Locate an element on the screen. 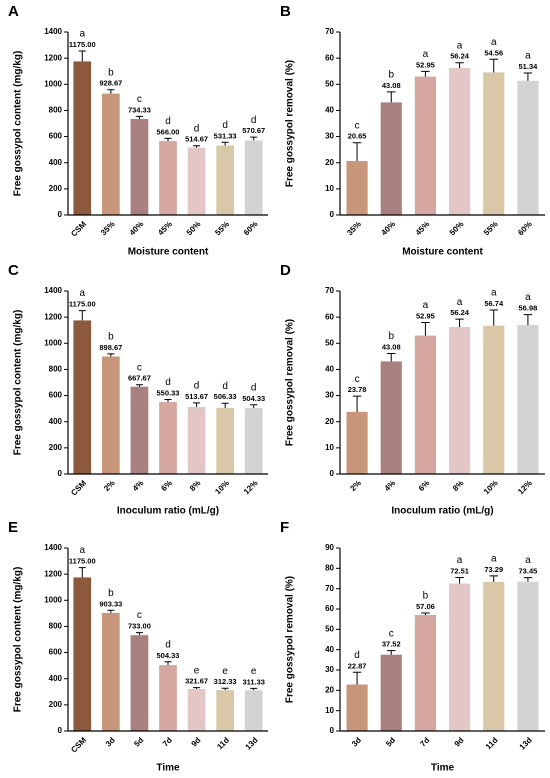 The image size is (550, 778). value-label: 57.06 is located at coordinates (425, 606).